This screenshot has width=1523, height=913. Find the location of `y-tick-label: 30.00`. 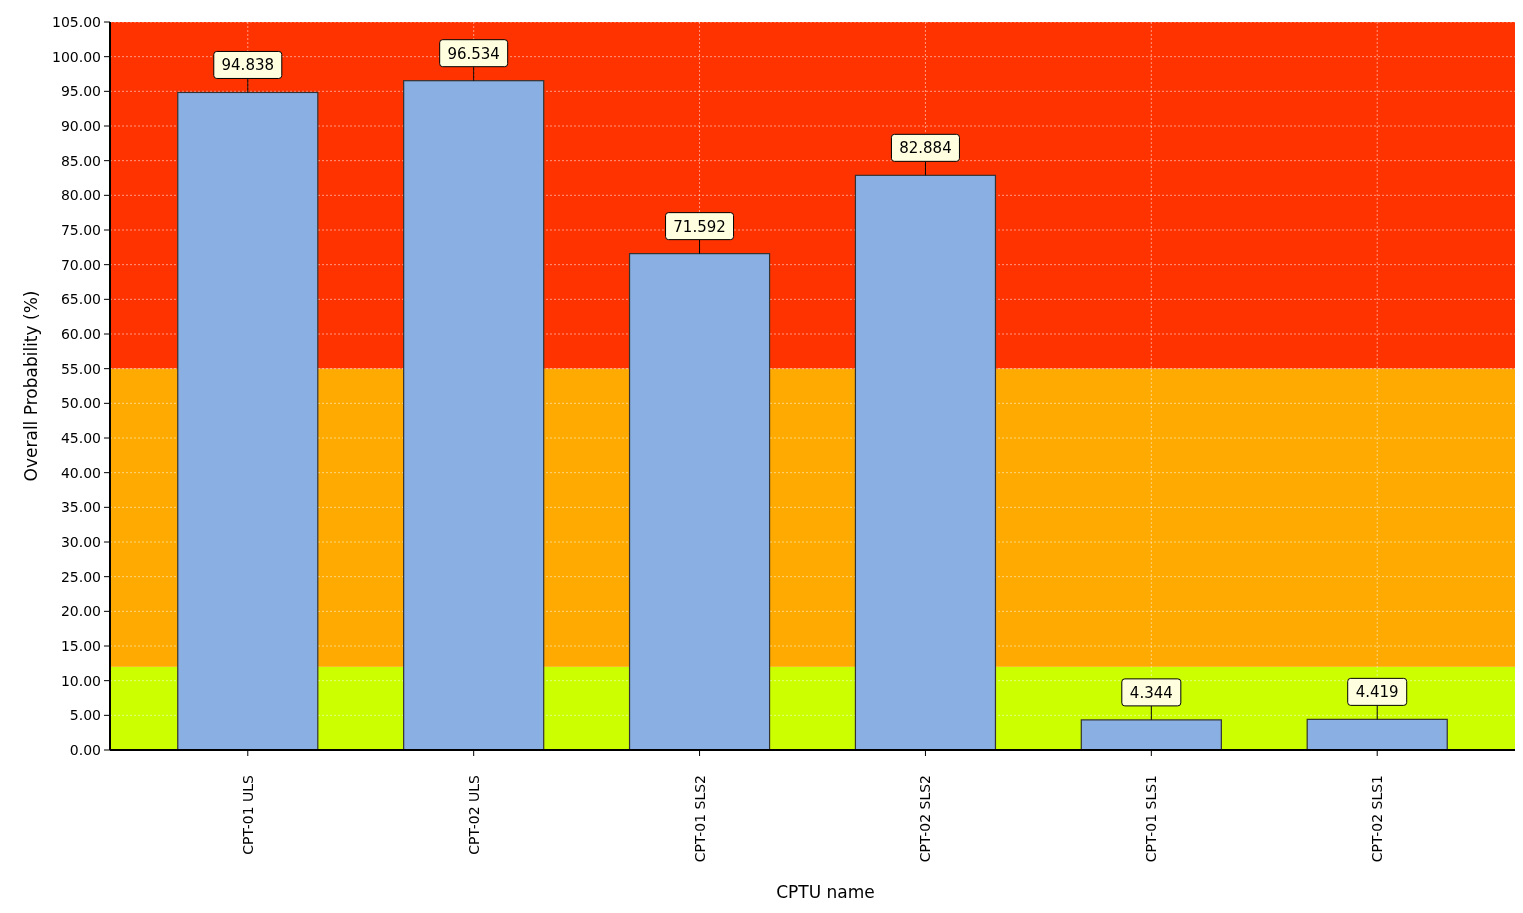

y-tick-label: 30.00 is located at coordinates (80, 541).